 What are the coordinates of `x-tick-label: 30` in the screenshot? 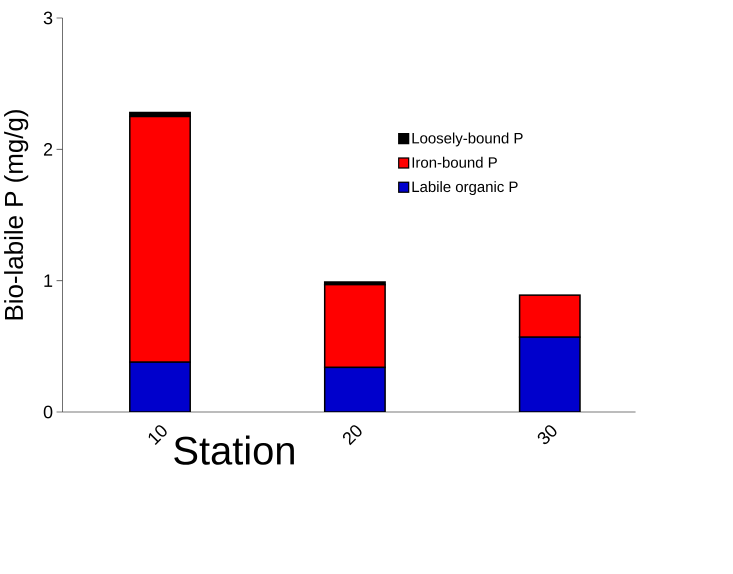 It's located at (547, 434).